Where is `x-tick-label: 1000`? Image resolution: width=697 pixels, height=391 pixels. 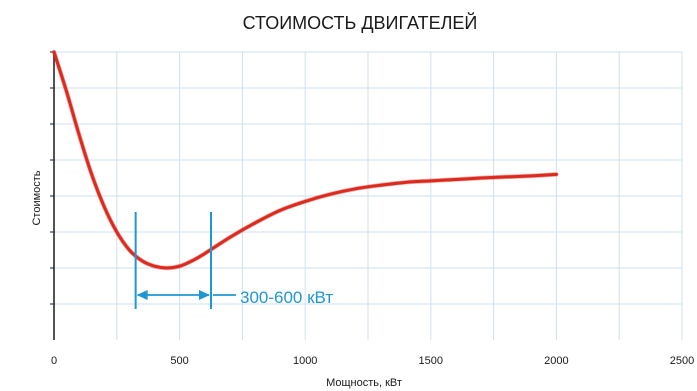
x-tick-label: 1000 is located at coordinates (305, 361).